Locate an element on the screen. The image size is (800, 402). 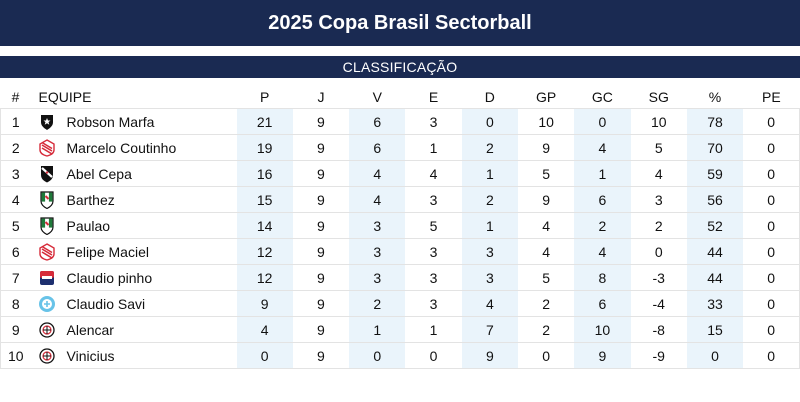
team-name: Paulao is located at coordinates (88, 225).